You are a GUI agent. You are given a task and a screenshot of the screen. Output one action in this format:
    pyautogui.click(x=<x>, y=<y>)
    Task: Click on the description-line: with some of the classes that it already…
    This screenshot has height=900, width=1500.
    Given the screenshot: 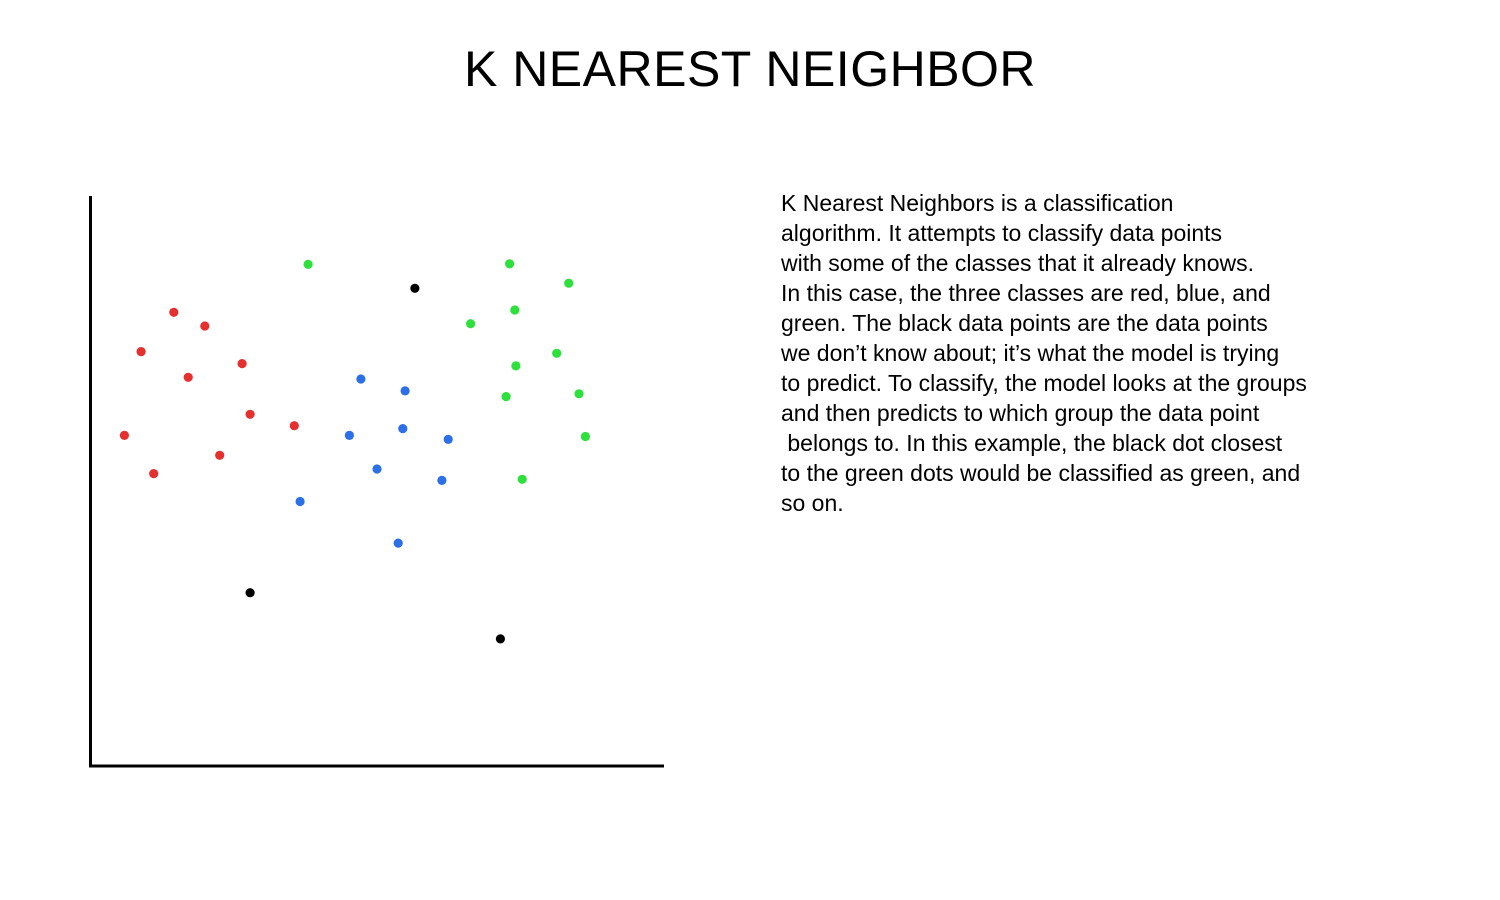 What is the action you would take?
    pyautogui.click(x=1017, y=263)
    